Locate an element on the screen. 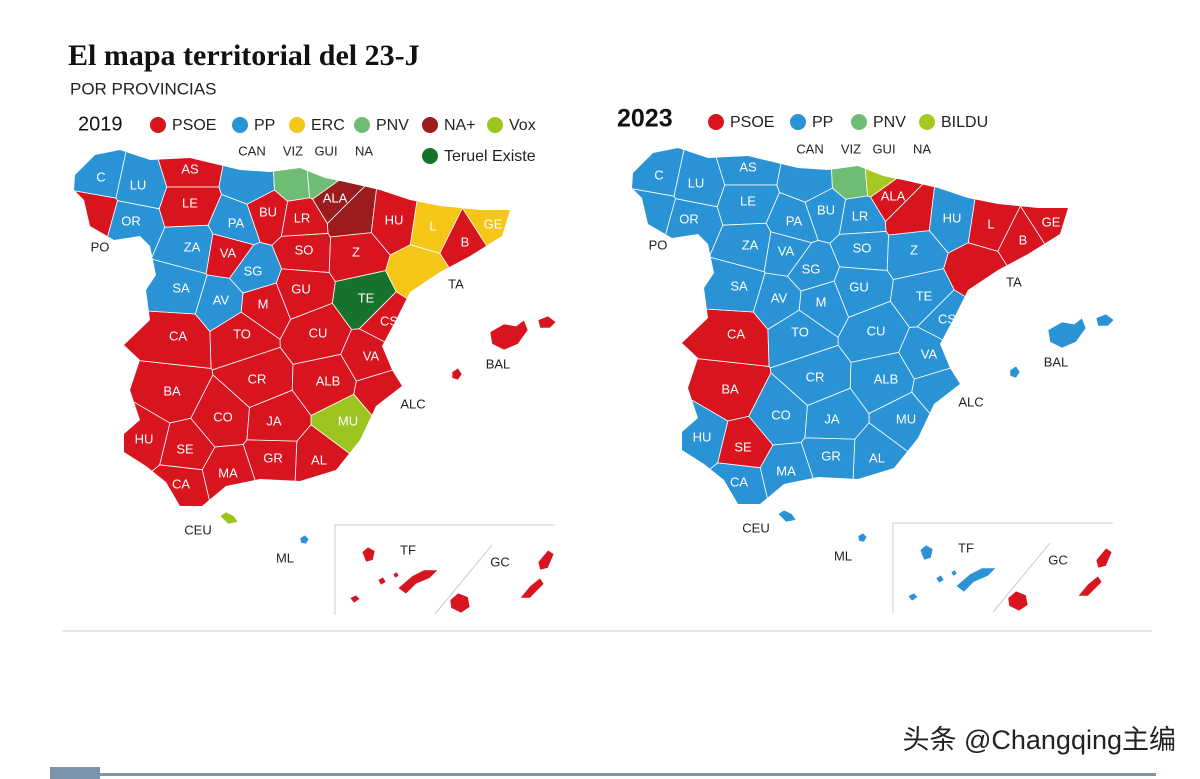  footer-tab is located at coordinates (75, 773).